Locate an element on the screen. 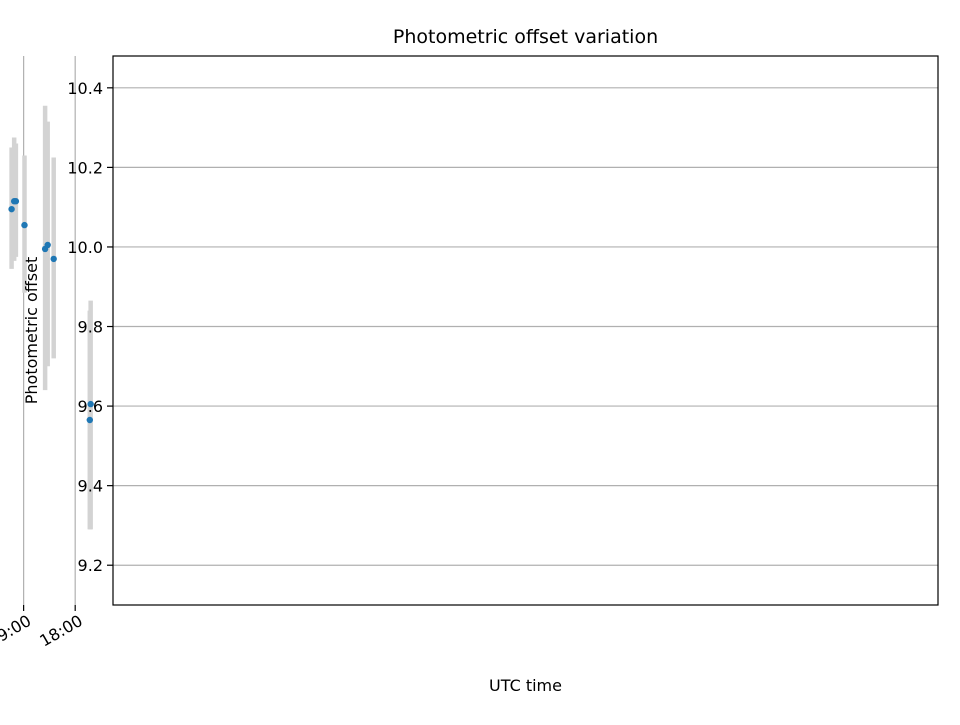 The height and width of the screenshot is (725, 960). chart-title: Photometric offset variation is located at coordinates (525, 37).